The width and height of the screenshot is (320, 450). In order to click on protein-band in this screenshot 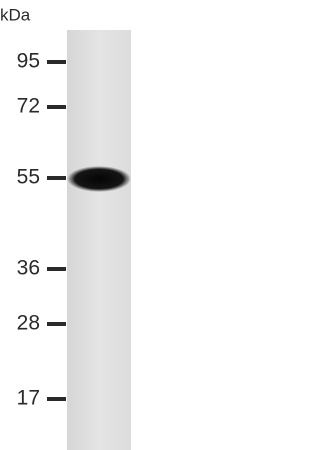, I will do `click(99, 179)`.